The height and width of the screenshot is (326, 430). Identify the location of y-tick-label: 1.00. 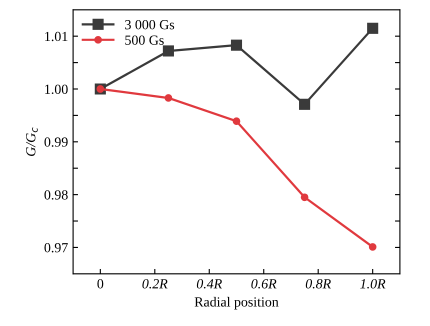
(56, 89).